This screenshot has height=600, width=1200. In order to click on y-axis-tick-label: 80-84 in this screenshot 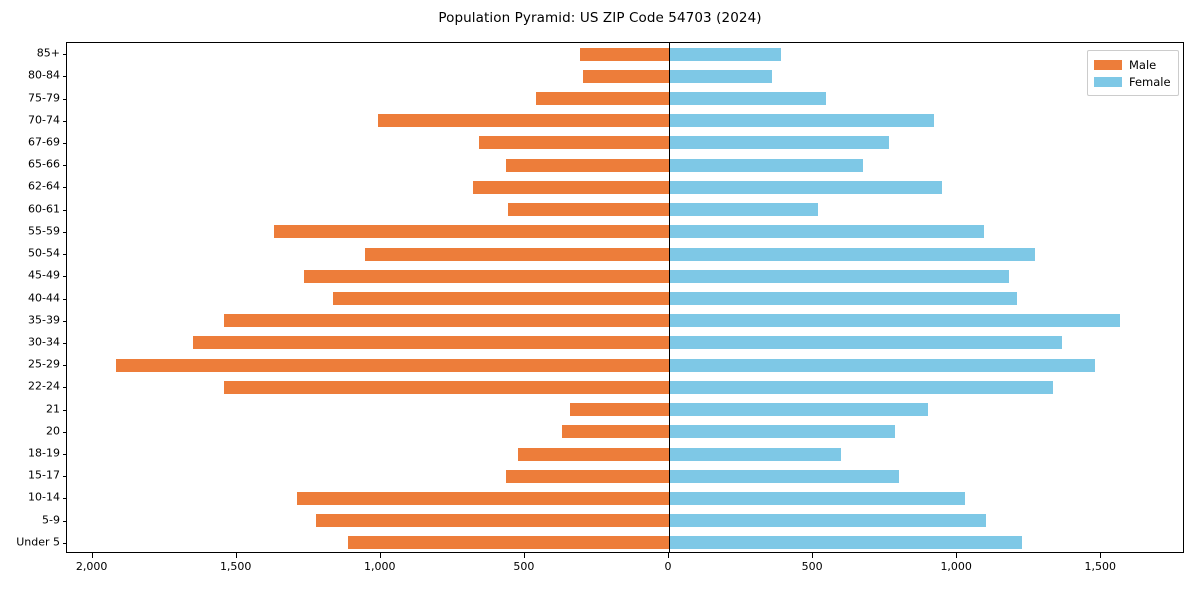, I will do `click(44, 75)`.